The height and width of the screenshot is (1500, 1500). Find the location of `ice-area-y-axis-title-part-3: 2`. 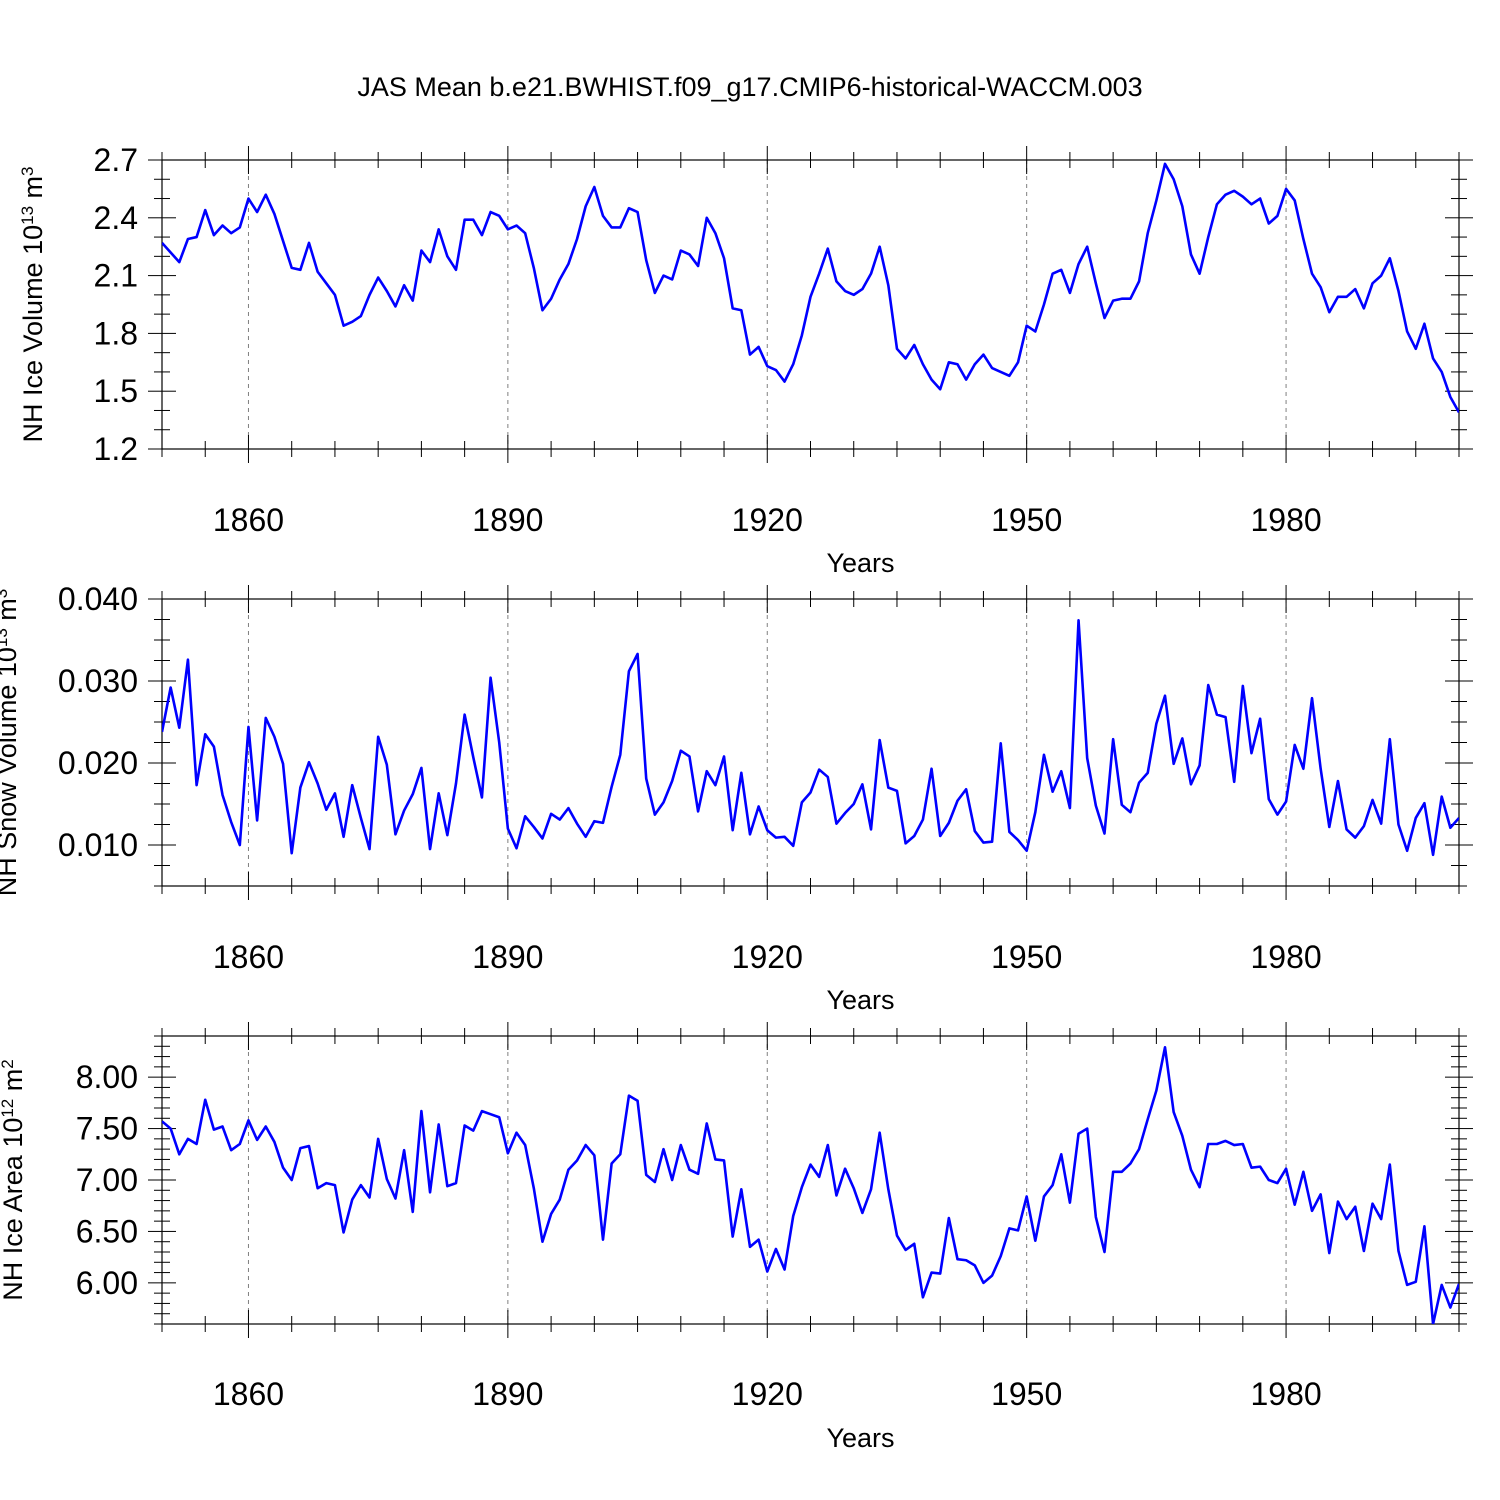

ice-area-y-axis-title-part-3: 2 is located at coordinates (8, 1063).